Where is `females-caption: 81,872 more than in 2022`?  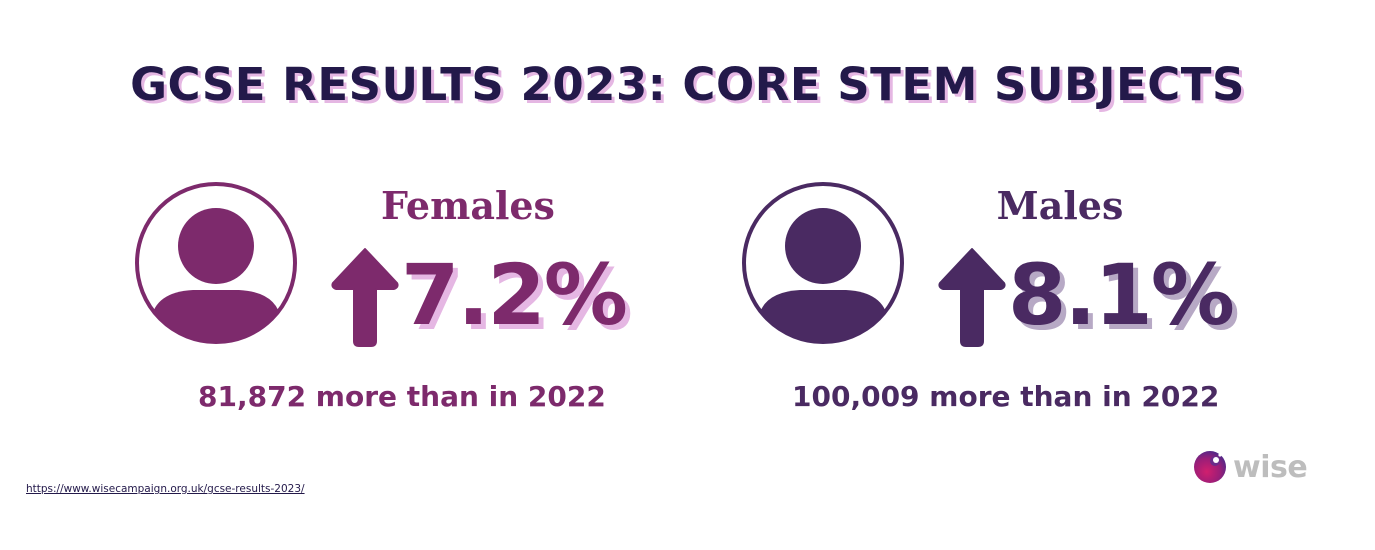
females-caption: 81,872 more than in 2022 is located at coordinates (402, 396).